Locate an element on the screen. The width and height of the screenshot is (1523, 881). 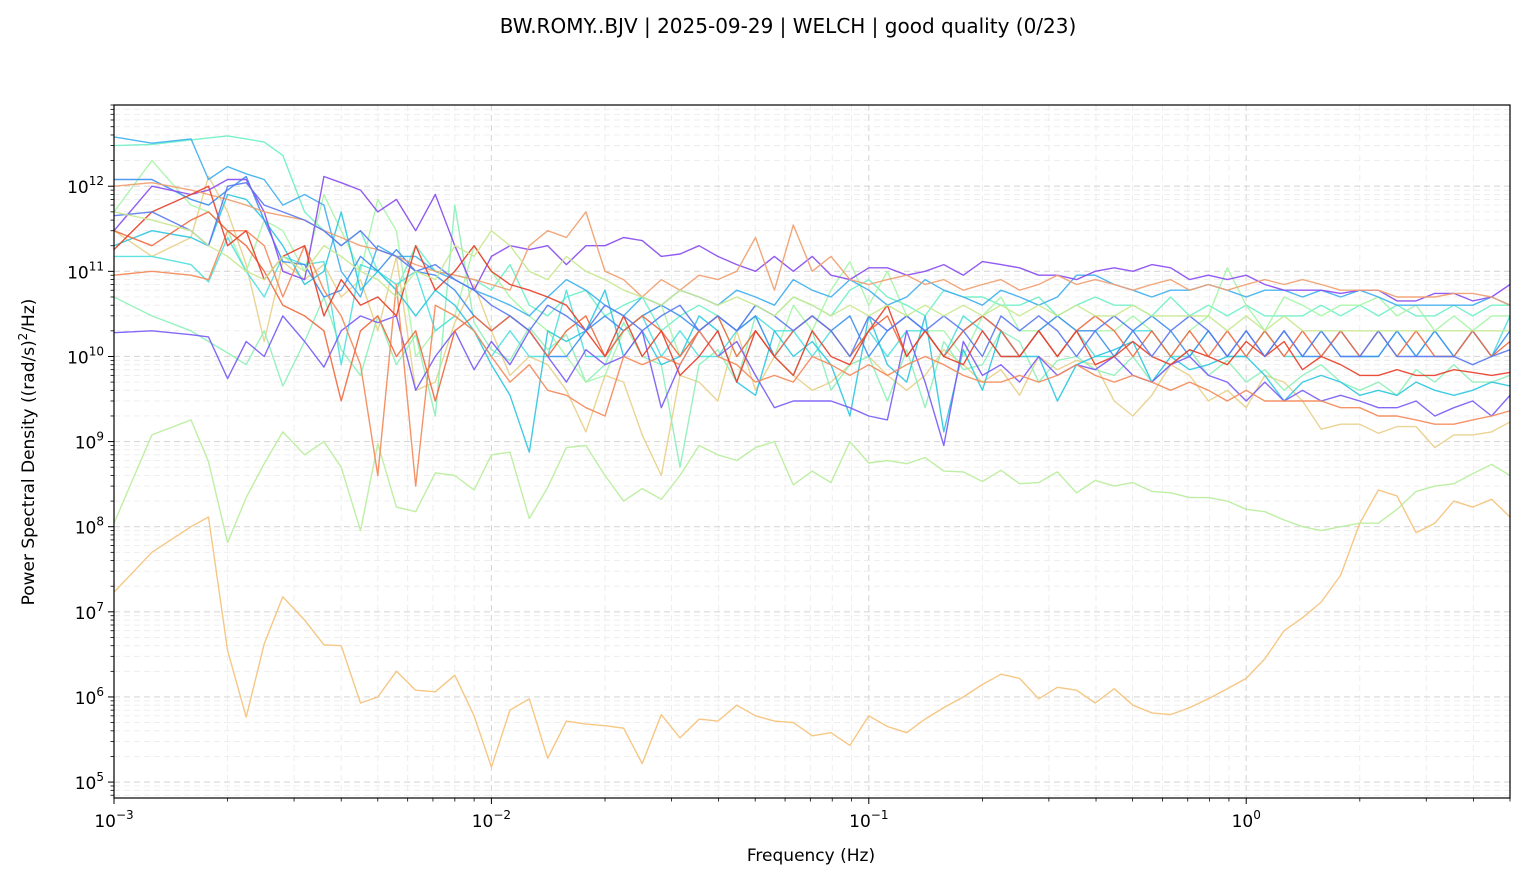
x-tick-label: 10⁻¹ is located at coordinates (868, 820).